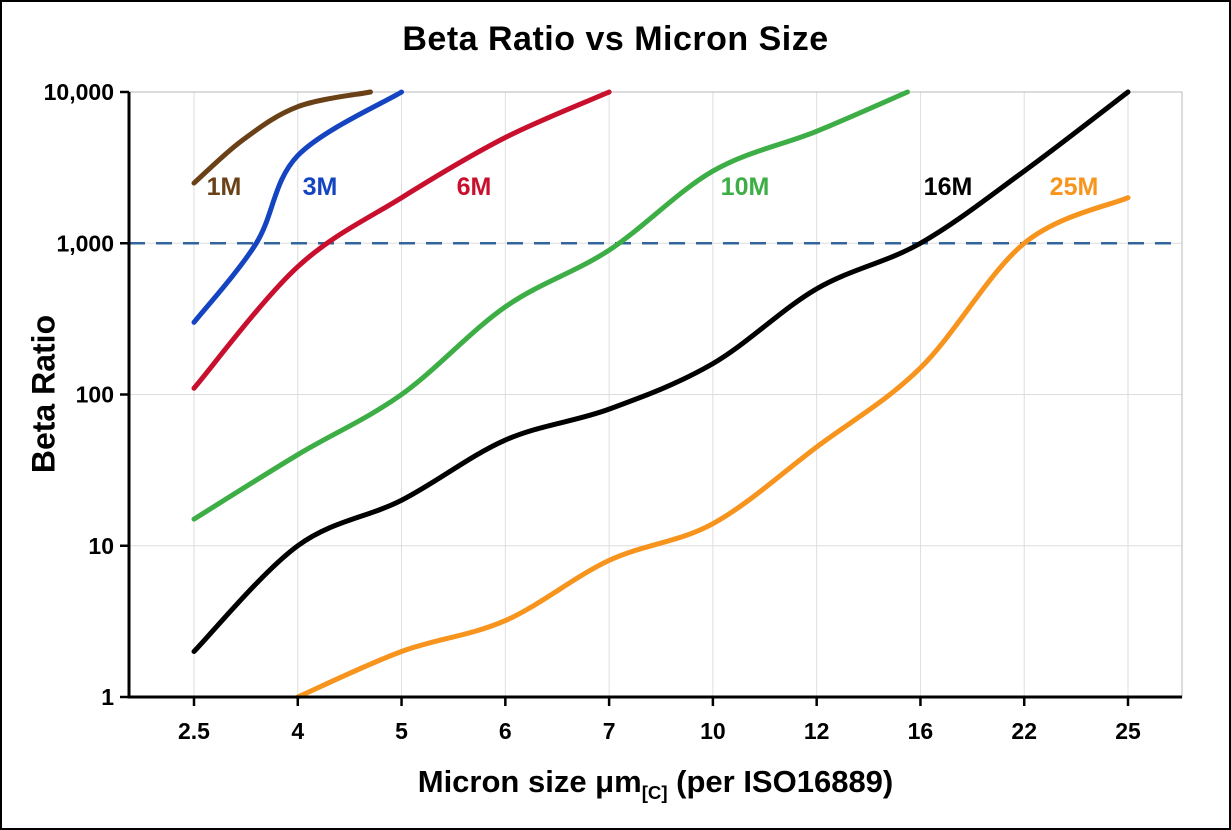 The width and height of the screenshot is (1231, 830). What do you see at coordinates (780, 781) in the screenshot?
I see `x-axis-title-suffix: (per ISO16889)` at bounding box center [780, 781].